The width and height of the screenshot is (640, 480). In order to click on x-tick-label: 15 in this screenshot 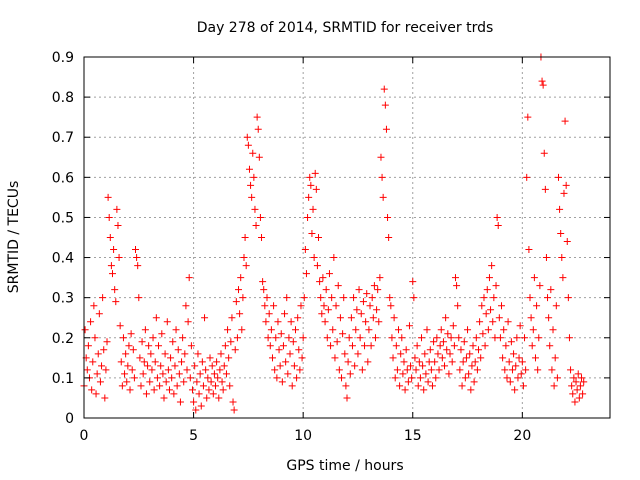, I will do `click(413, 436)`.